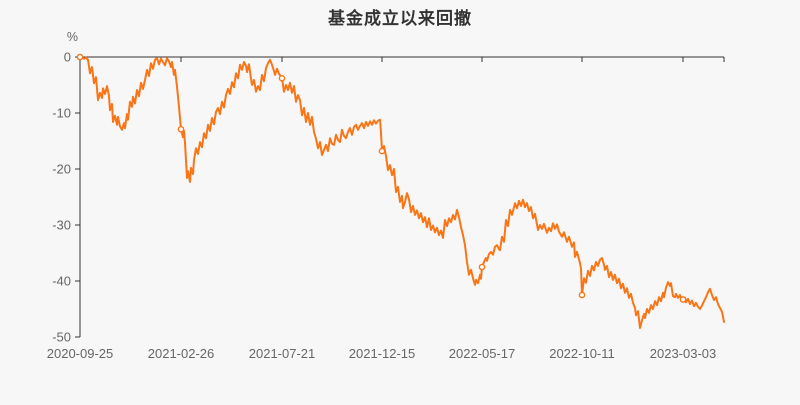 Image resolution: width=800 pixels, height=405 pixels. Describe the element at coordinates (61, 337) in the screenshot. I see `y-axis-label: -50` at that location.